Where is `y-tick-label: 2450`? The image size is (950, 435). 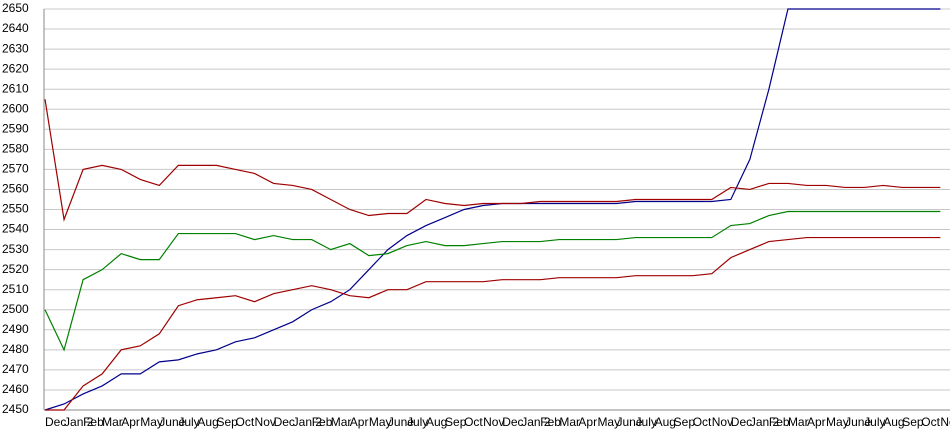
y-tick-label: 2450 is located at coordinates (15, 409).